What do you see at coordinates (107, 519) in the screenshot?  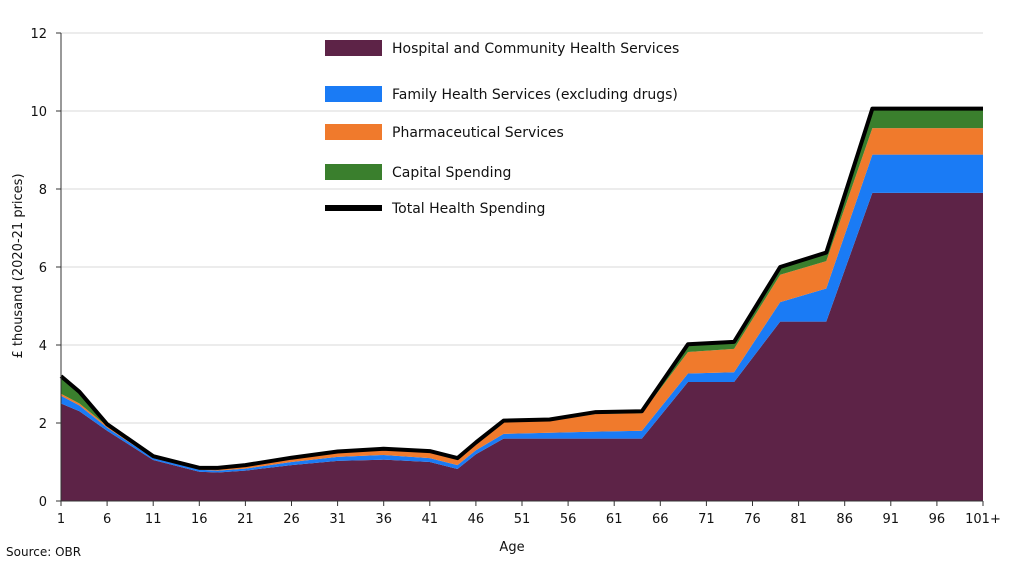 I see `x-tick-label-6: 6` at bounding box center [107, 519].